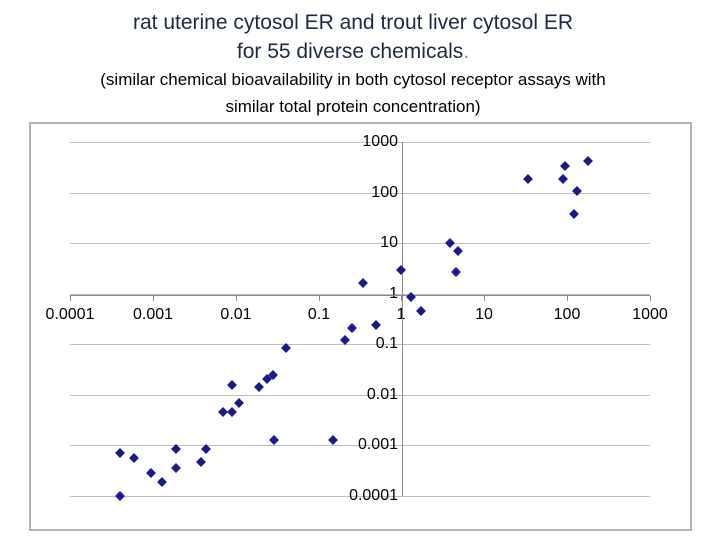 The image size is (720, 540). I want to click on x-axis-tick-label: 1000, so click(650, 314).